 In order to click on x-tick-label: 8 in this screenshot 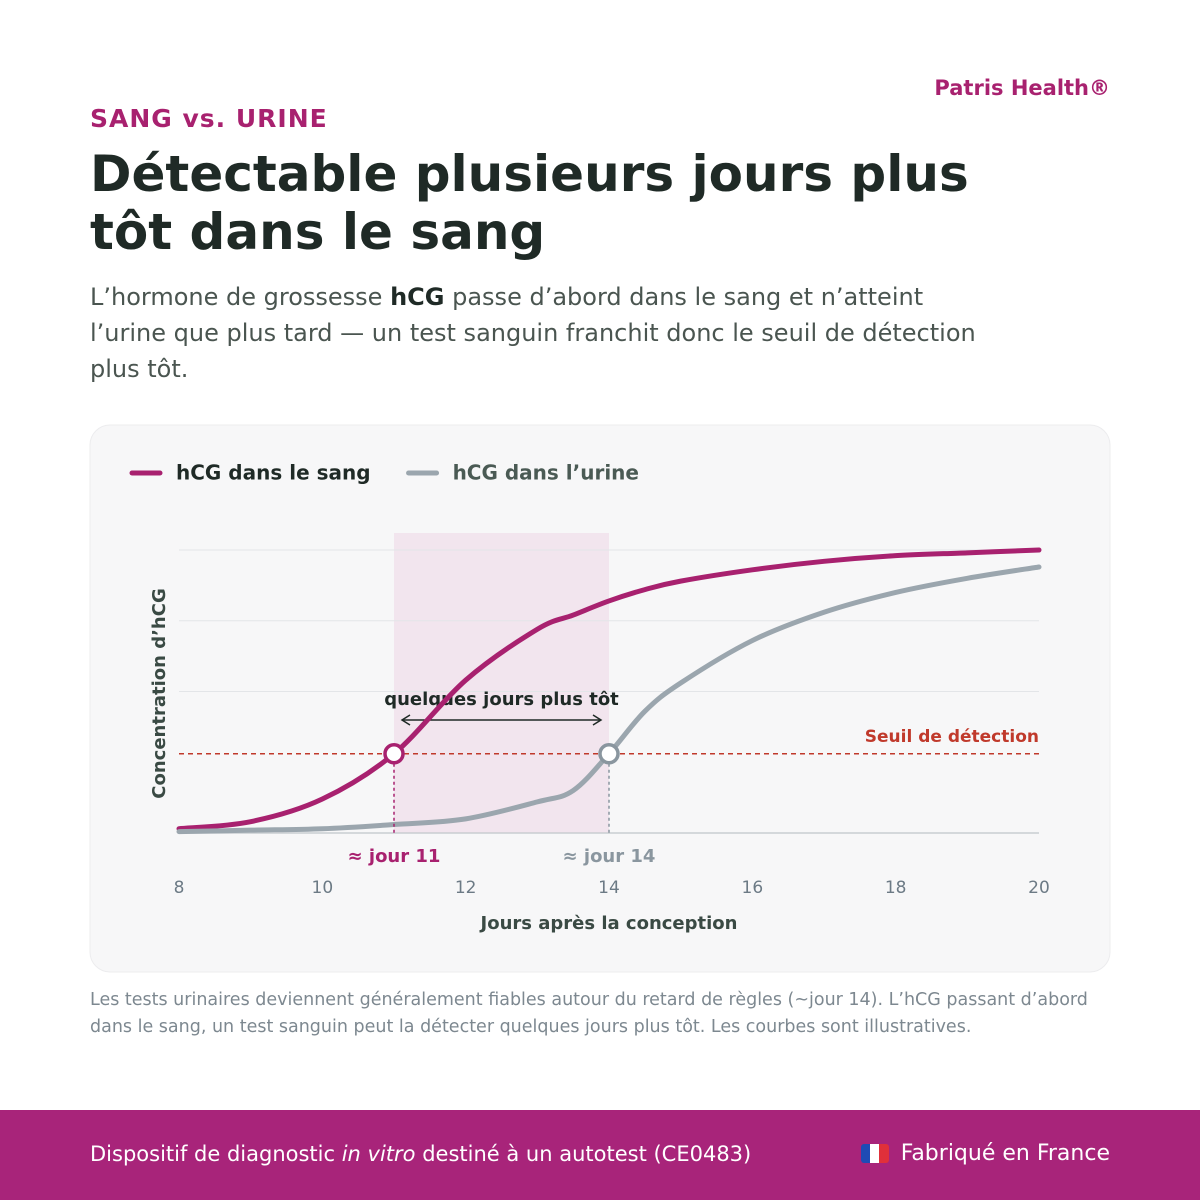, I will do `click(179, 888)`.